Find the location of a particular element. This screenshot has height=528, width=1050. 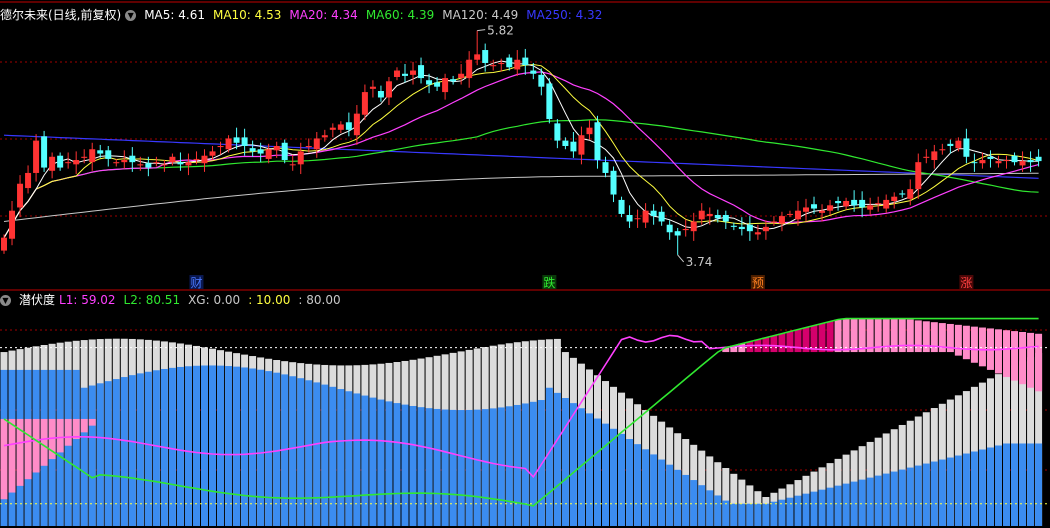

event-marker: 跌 is located at coordinates (549, 282).